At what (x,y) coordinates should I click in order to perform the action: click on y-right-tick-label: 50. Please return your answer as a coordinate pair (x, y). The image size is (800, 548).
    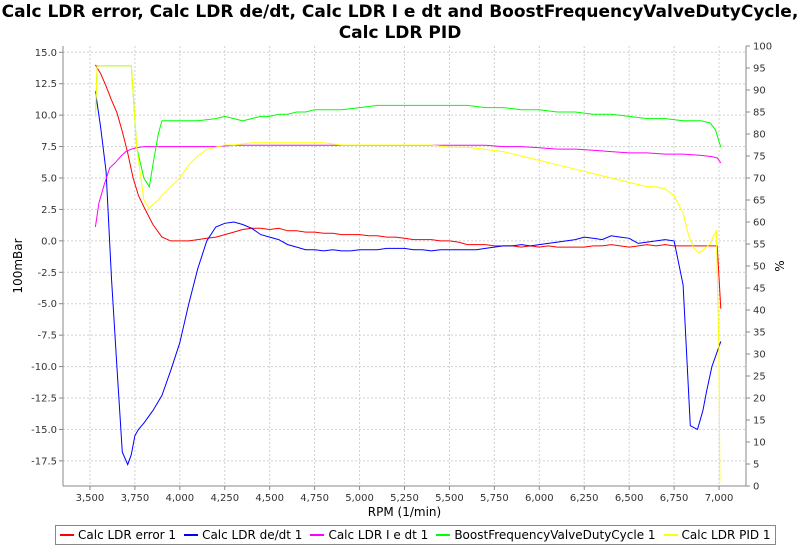
    Looking at the image, I should click on (759, 267).